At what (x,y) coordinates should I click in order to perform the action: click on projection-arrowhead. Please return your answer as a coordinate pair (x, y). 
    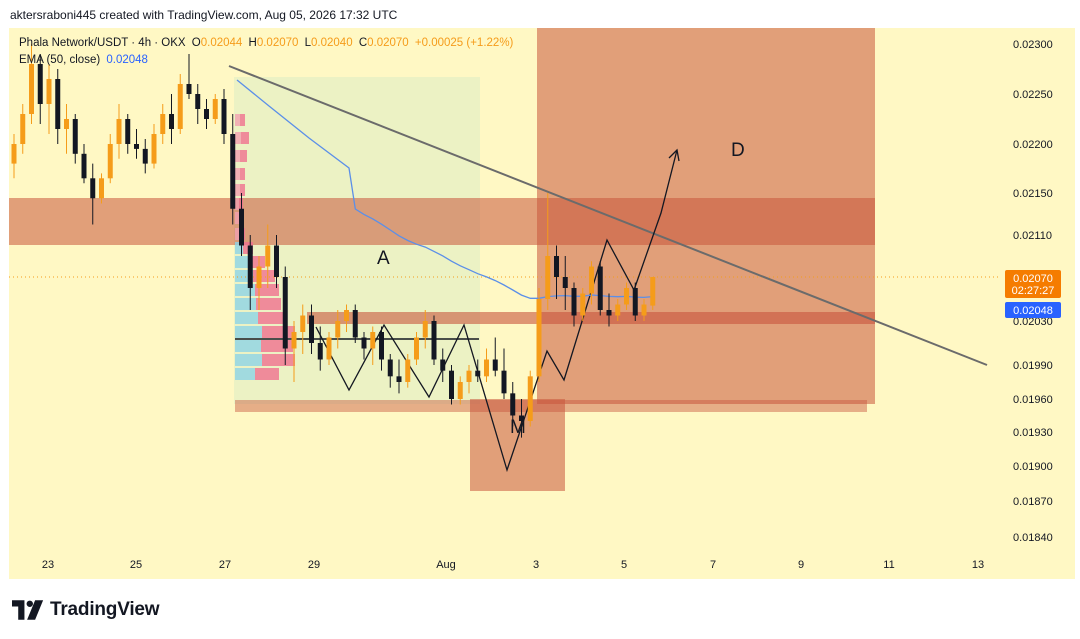
    Looking at the image, I should click on (674, 155).